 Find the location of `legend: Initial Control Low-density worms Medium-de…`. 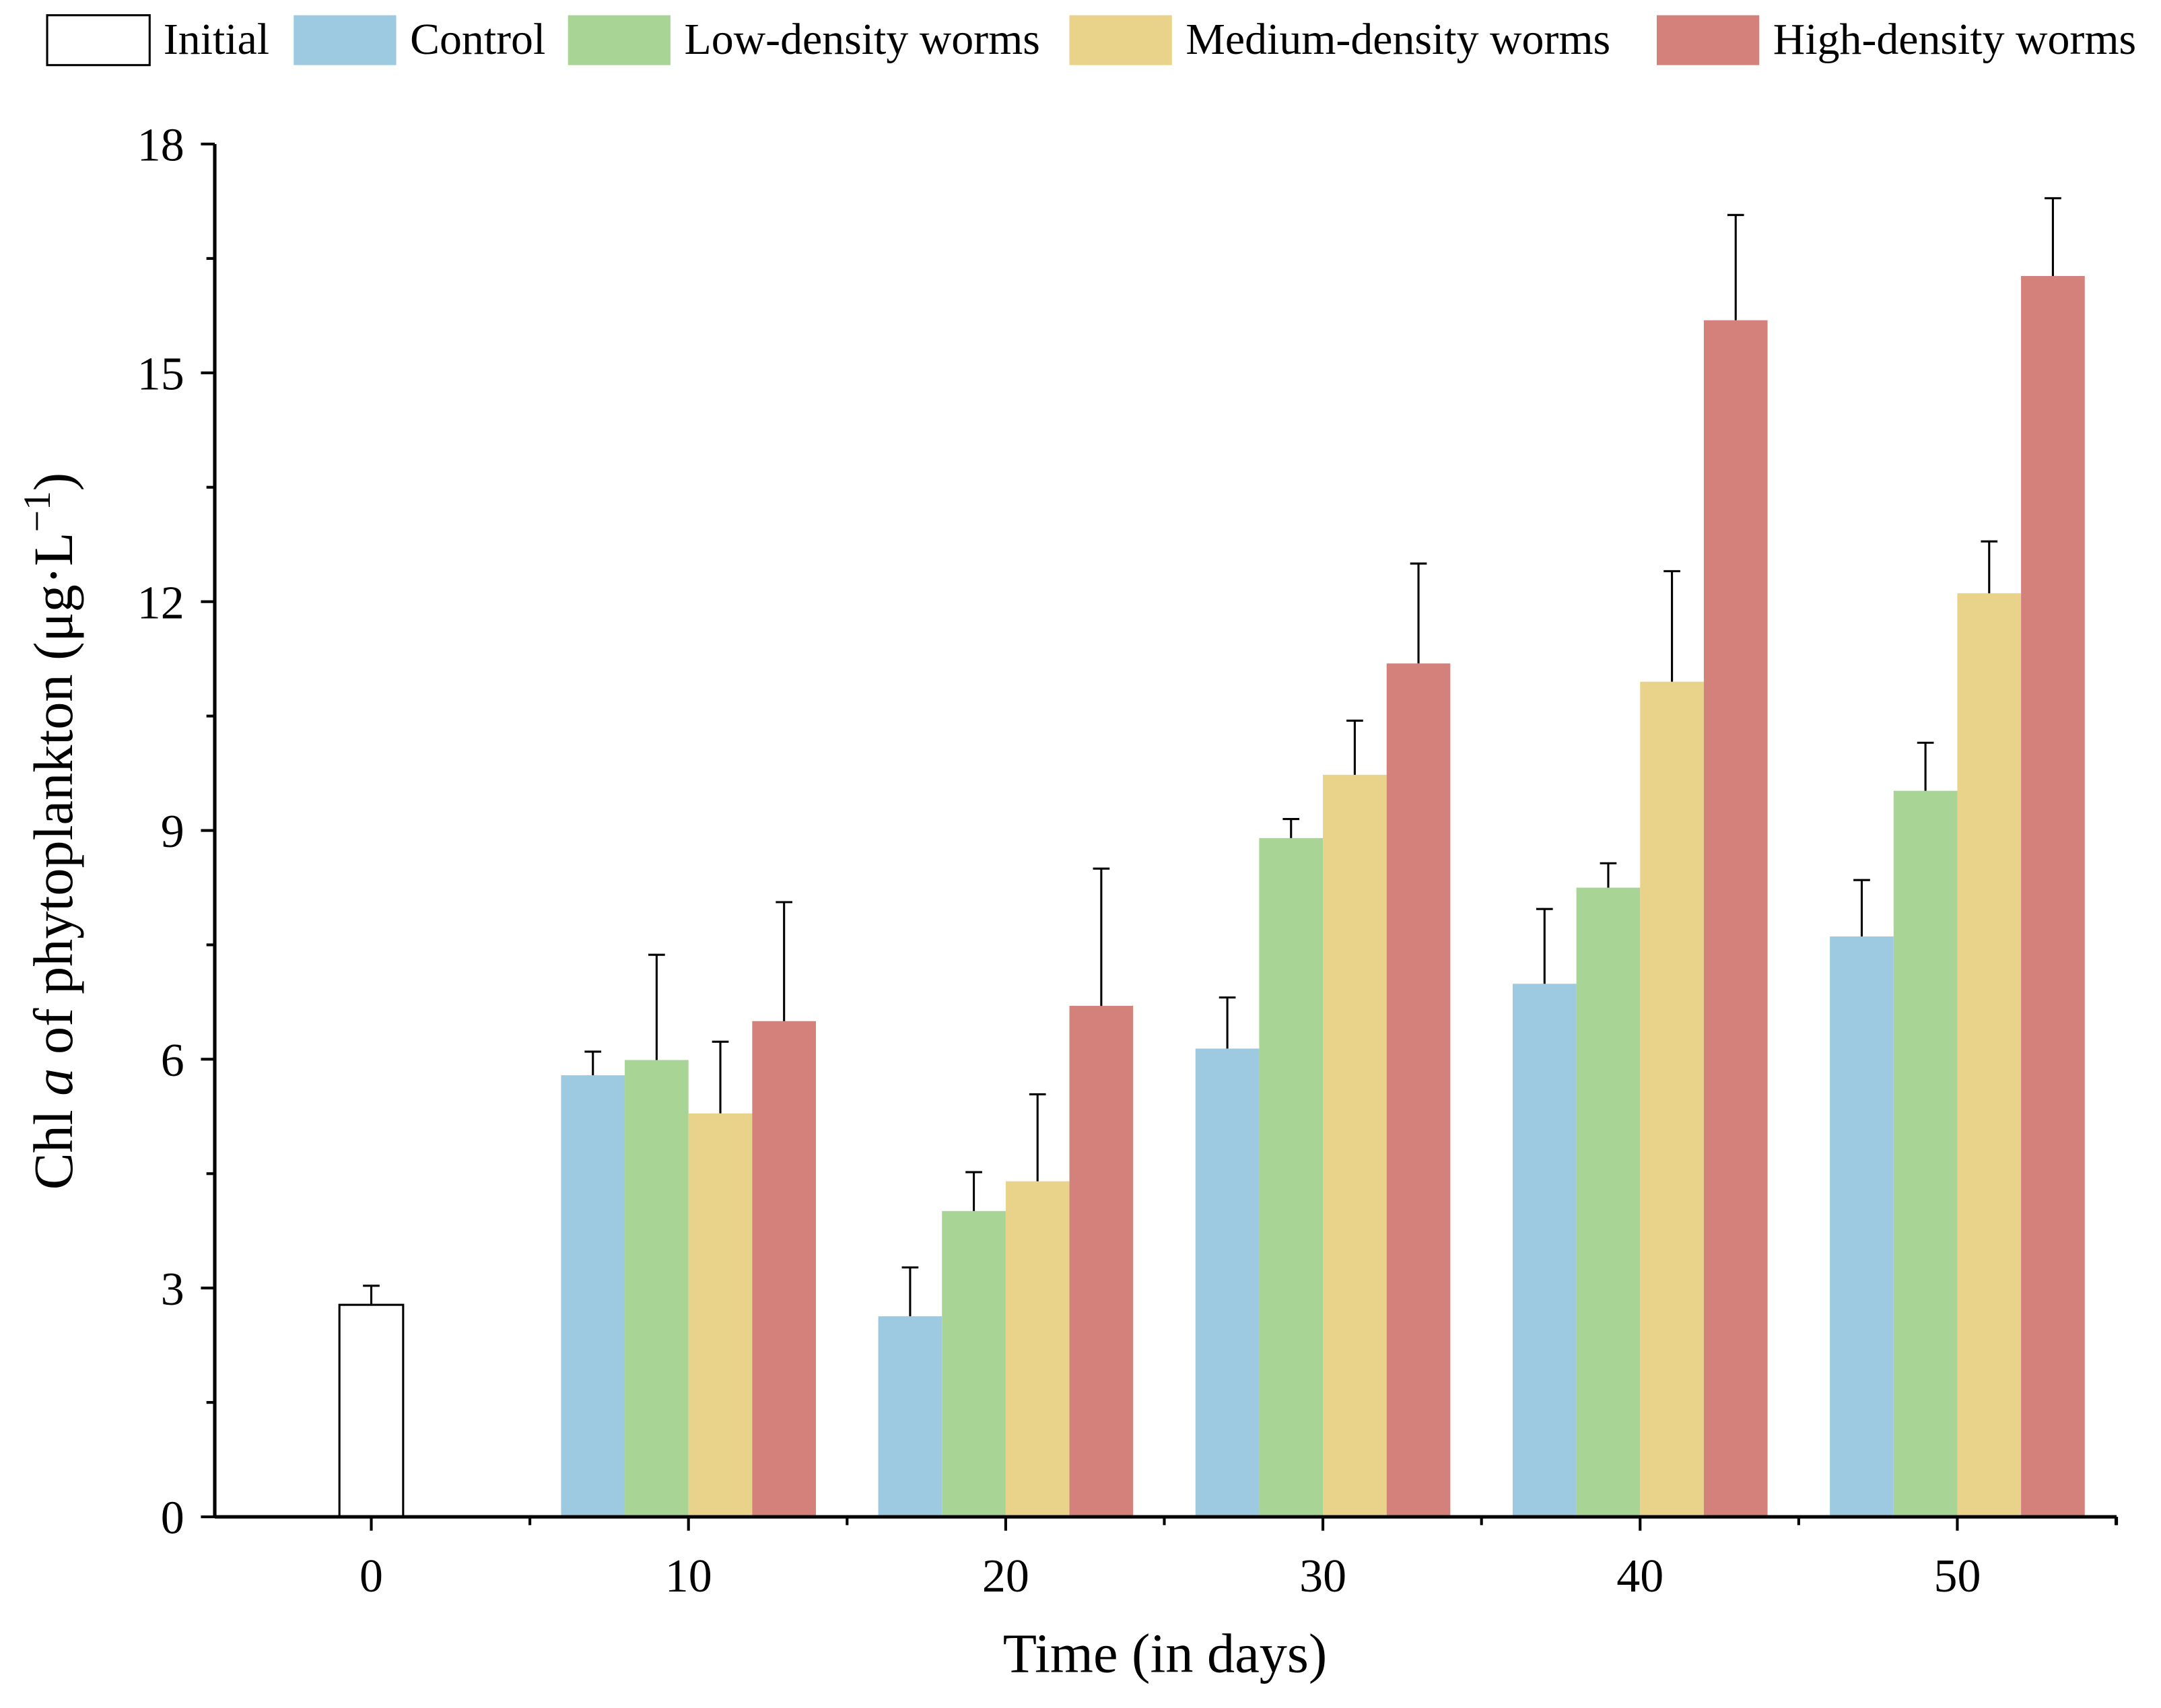

legend: Initial Control Low-density worms Medium-de… is located at coordinates (1091, 40).